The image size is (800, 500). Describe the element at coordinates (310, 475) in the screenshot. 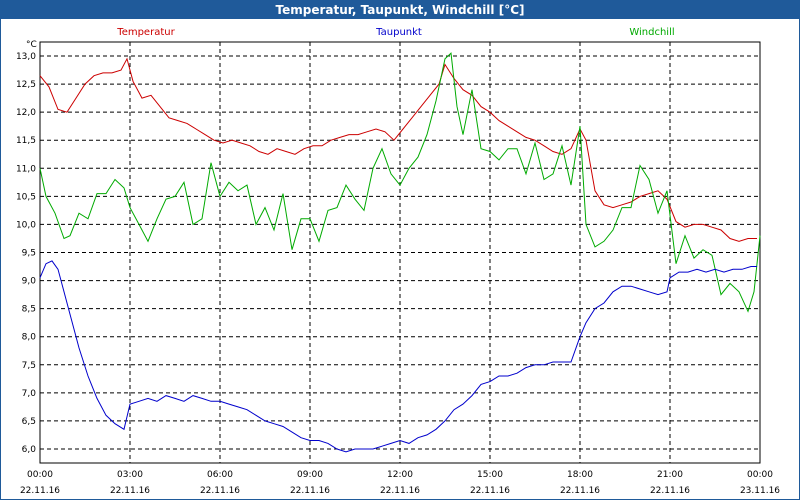

I see `x-tick-time: 09:00` at that location.